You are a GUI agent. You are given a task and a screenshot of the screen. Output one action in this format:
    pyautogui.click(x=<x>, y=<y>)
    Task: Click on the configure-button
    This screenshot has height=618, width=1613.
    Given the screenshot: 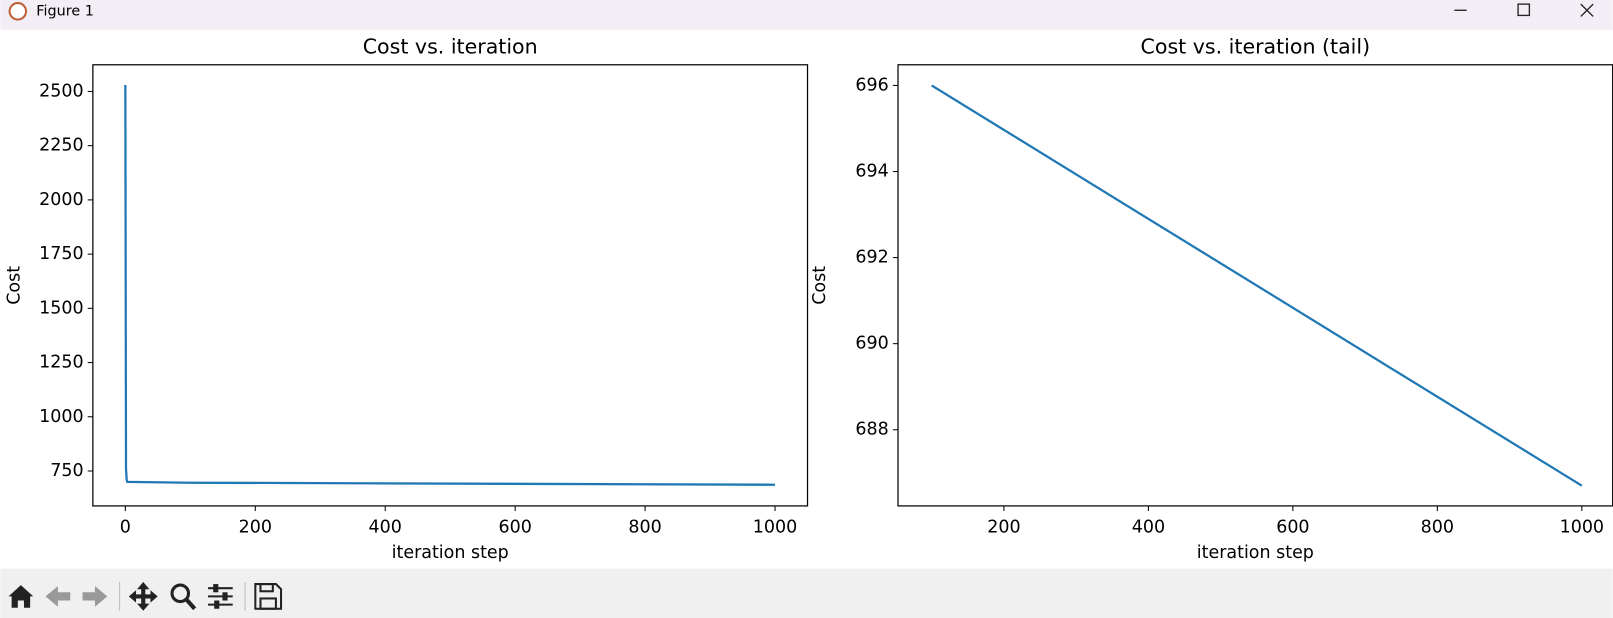 What is the action you would take?
    pyautogui.click(x=220, y=596)
    